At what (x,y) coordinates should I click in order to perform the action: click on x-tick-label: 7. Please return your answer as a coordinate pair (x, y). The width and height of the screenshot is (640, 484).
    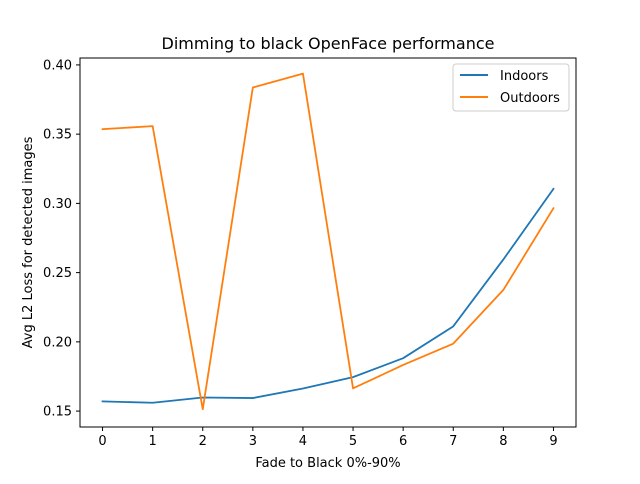
    Looking at the image, I should click on (453, 441).